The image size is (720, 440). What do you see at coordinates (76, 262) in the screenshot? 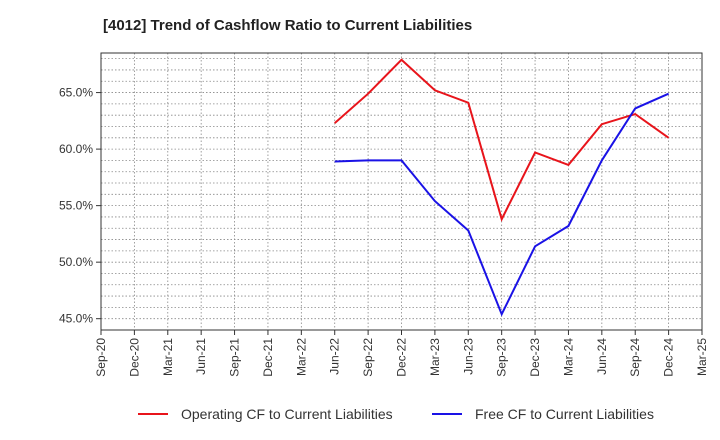
I see `y-tick-label: 50.0%` at bounding box center [76, 262].